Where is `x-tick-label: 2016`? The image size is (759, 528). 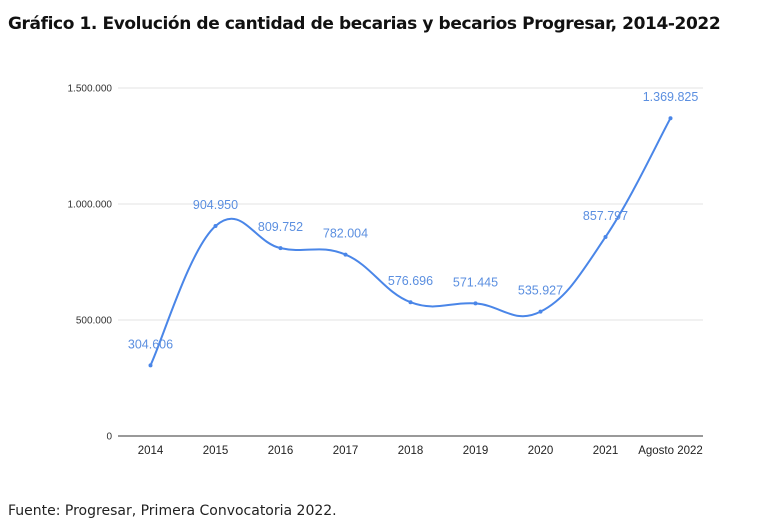
x-tick-label: 2016 is located at coordinates (281, 451).